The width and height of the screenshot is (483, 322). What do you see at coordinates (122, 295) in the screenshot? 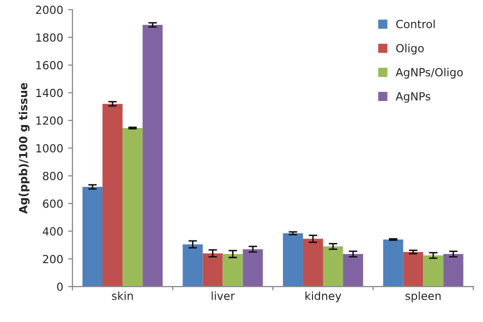
I see `x-tick-label: skin` at bounding box center [122, 295].